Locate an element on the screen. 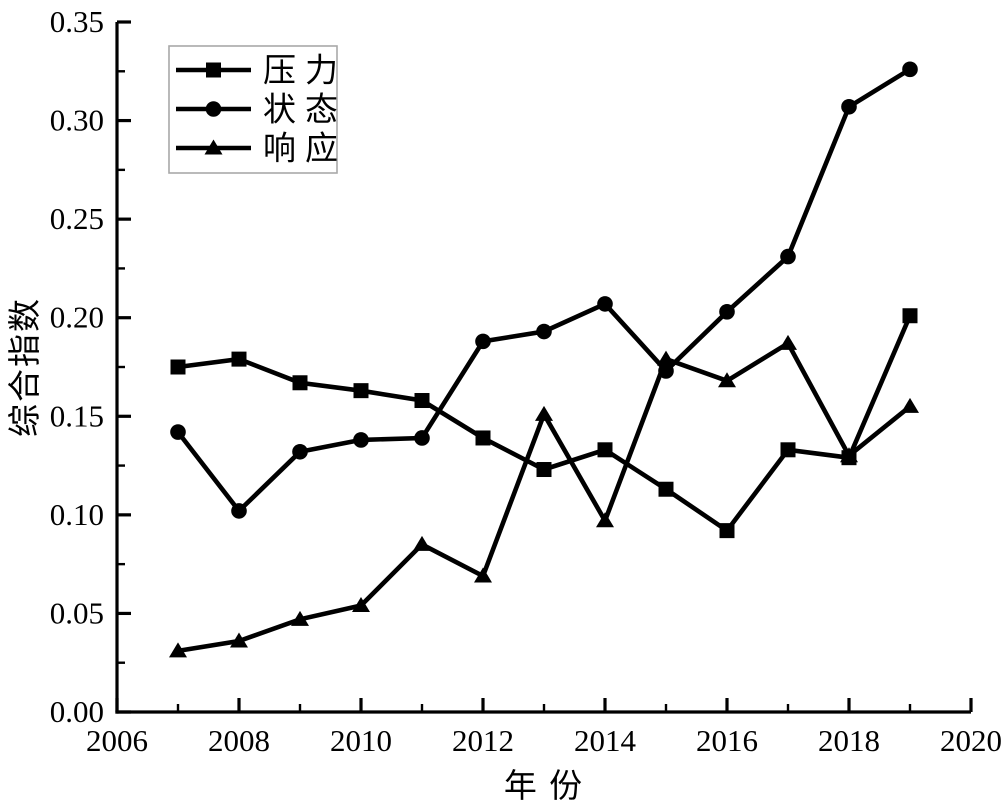 The image size is (1004, 808). legend-item-压力: 压力 is located at coordinates (261, 71).